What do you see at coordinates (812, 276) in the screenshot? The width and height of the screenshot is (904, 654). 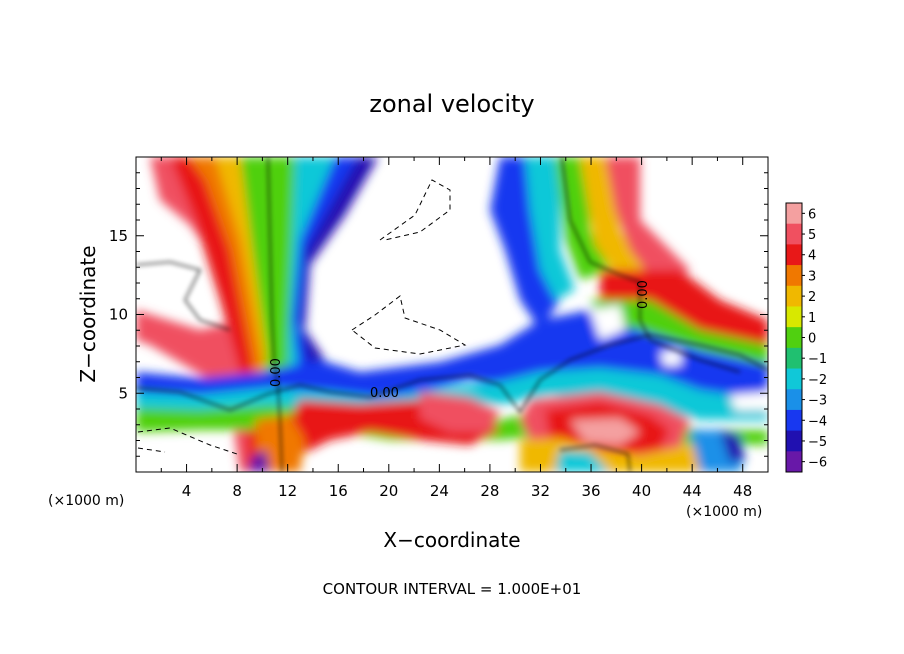 I see `colorbar-label: 3` at bounding box center [812, 276].